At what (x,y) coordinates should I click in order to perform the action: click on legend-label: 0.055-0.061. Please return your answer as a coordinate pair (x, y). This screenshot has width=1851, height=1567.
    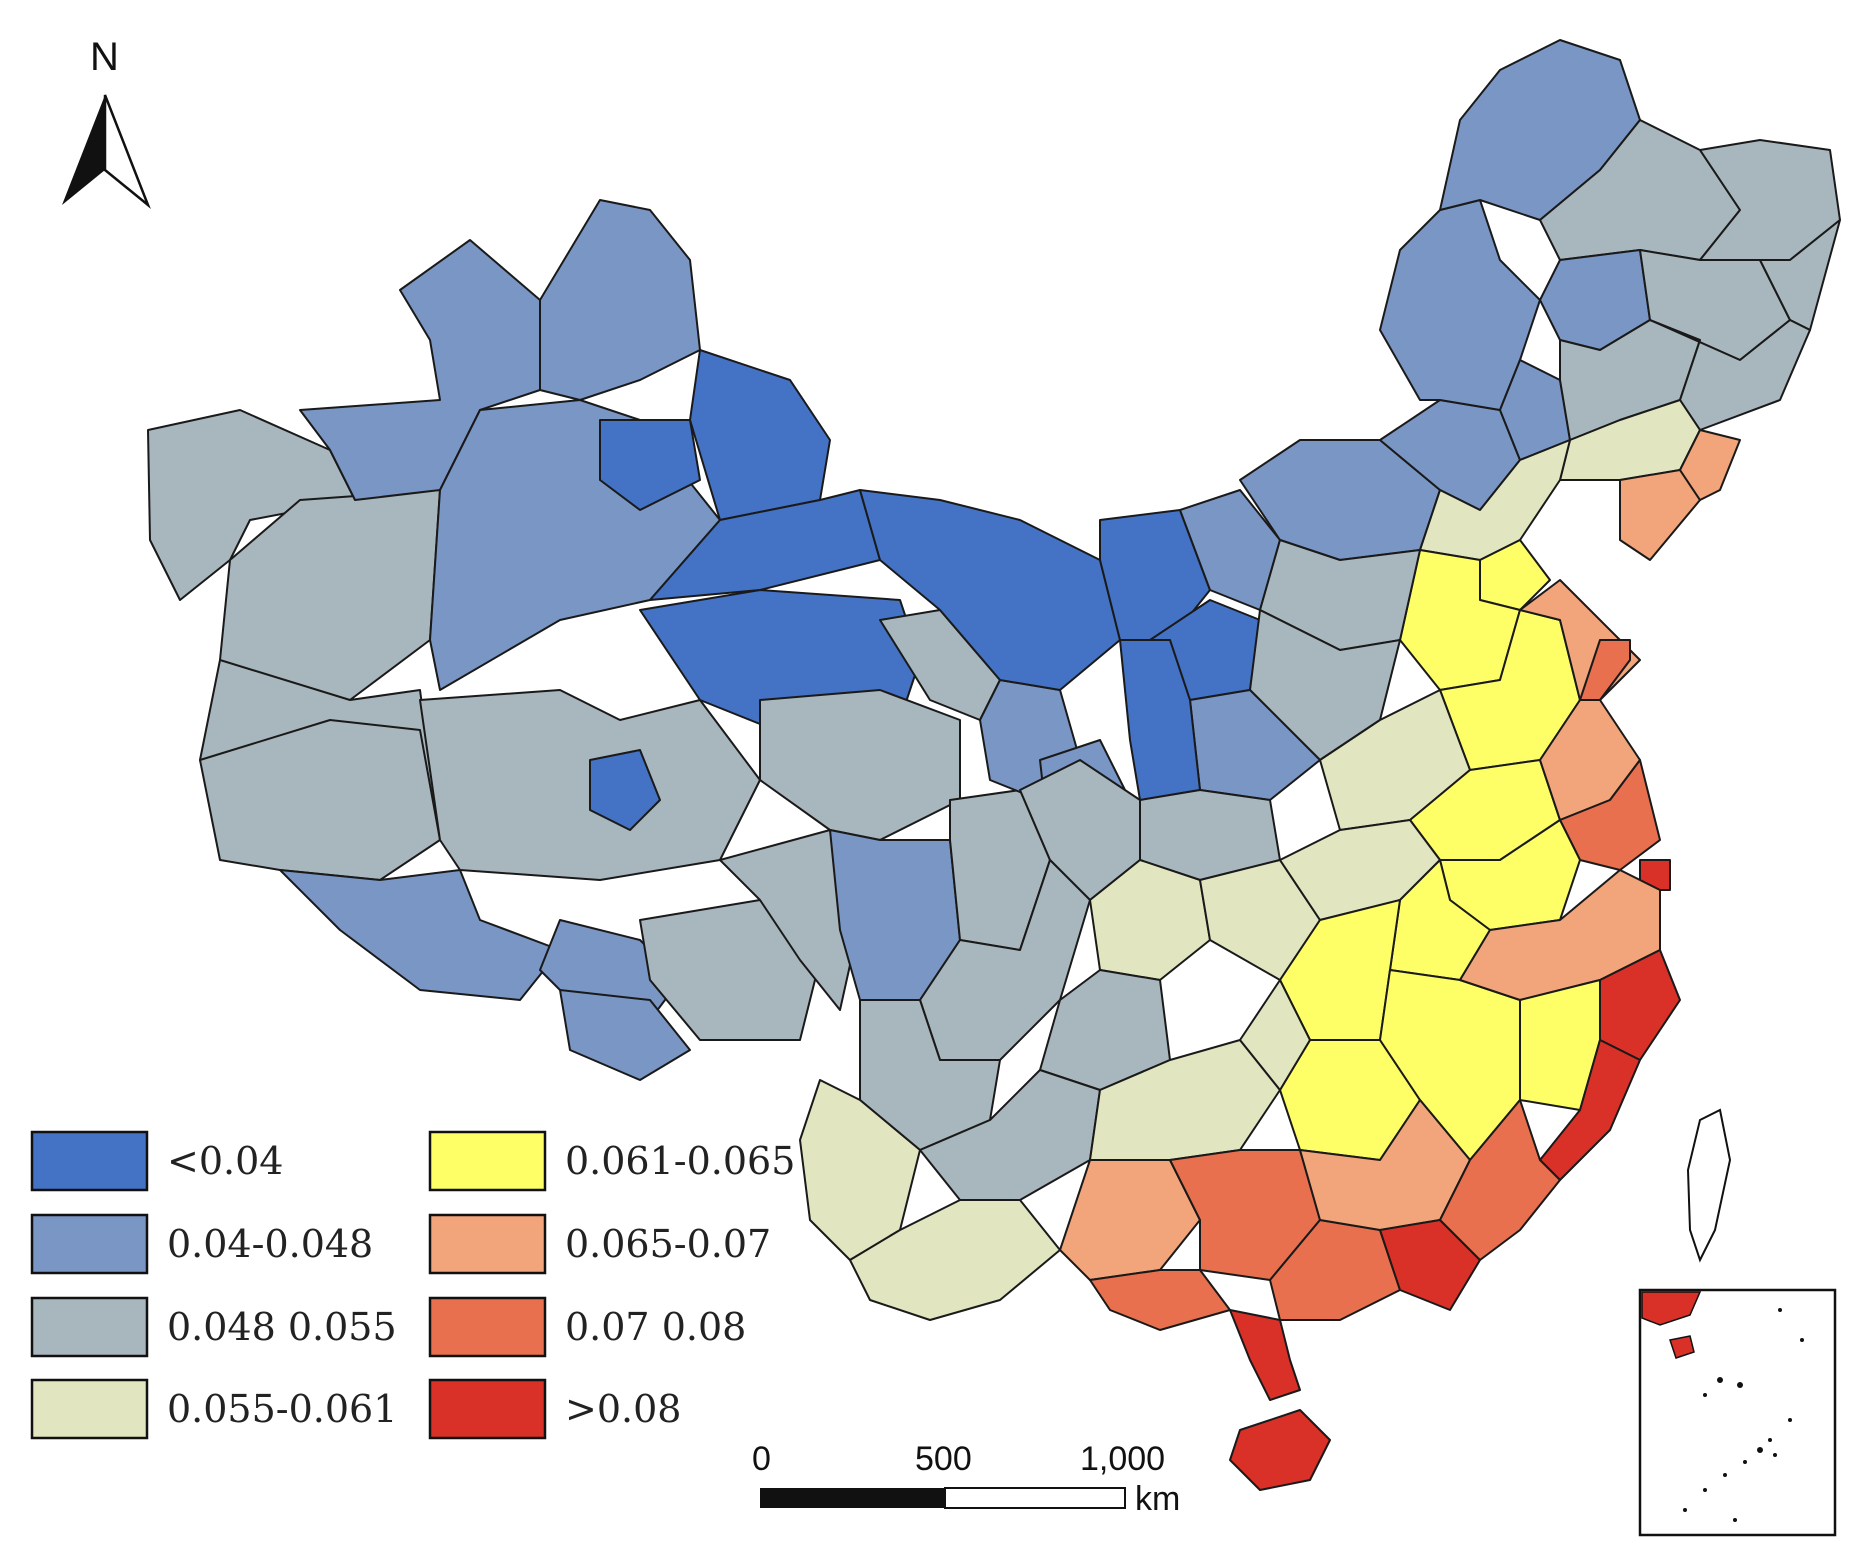
    Looking at the image, I should click on (282, 1409).